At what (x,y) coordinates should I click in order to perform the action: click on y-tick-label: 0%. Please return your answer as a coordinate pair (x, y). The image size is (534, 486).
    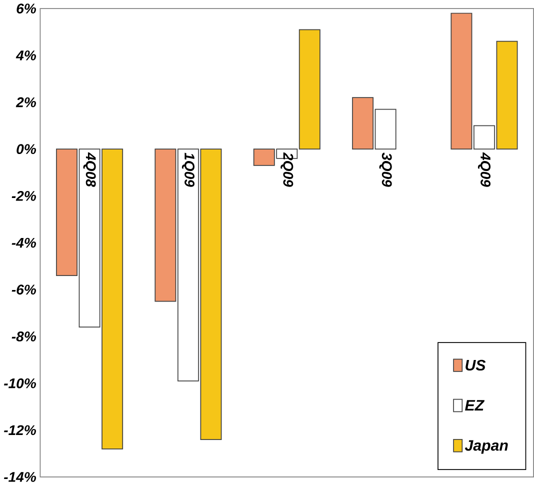
    Looking at the image, I should click on (26, 149).